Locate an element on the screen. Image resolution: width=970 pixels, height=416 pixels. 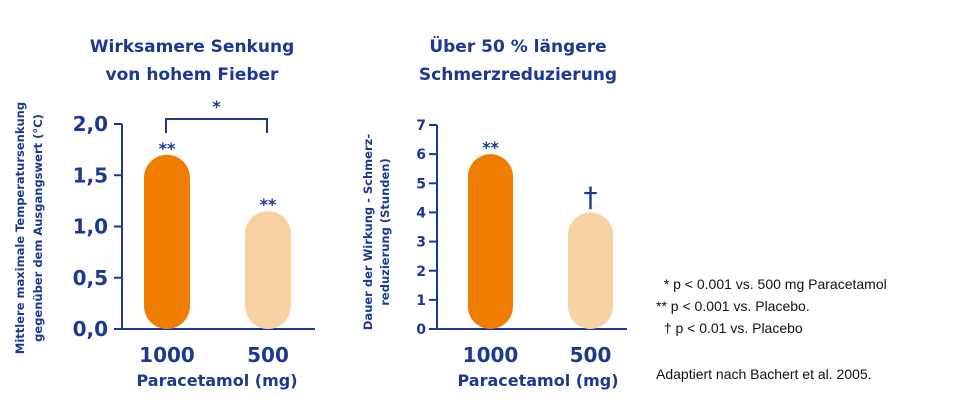
chart-title: Über 50 % längere is located at coordinates (517, 46).